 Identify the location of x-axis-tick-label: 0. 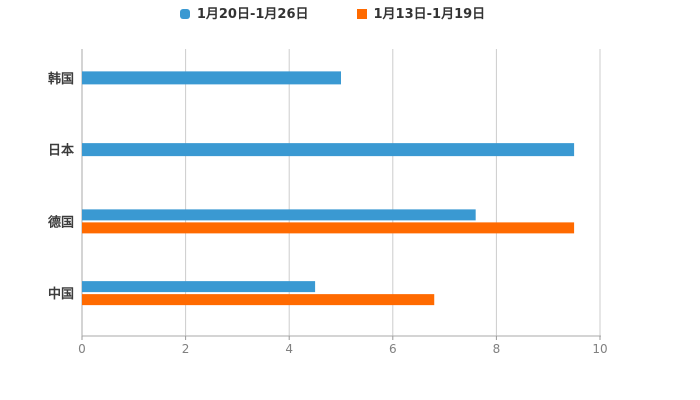
(82, 349).